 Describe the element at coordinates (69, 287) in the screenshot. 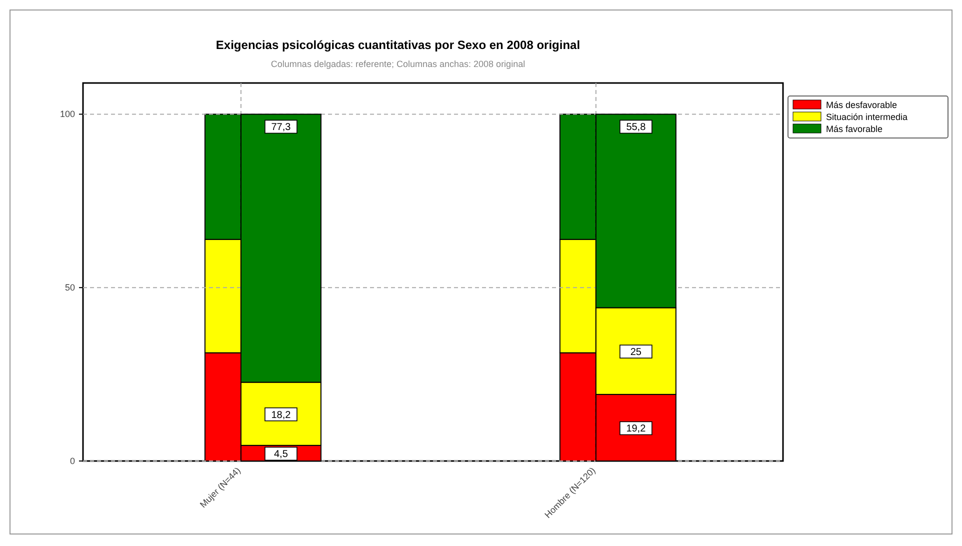

I see `y-tick-label: 50` at that location.